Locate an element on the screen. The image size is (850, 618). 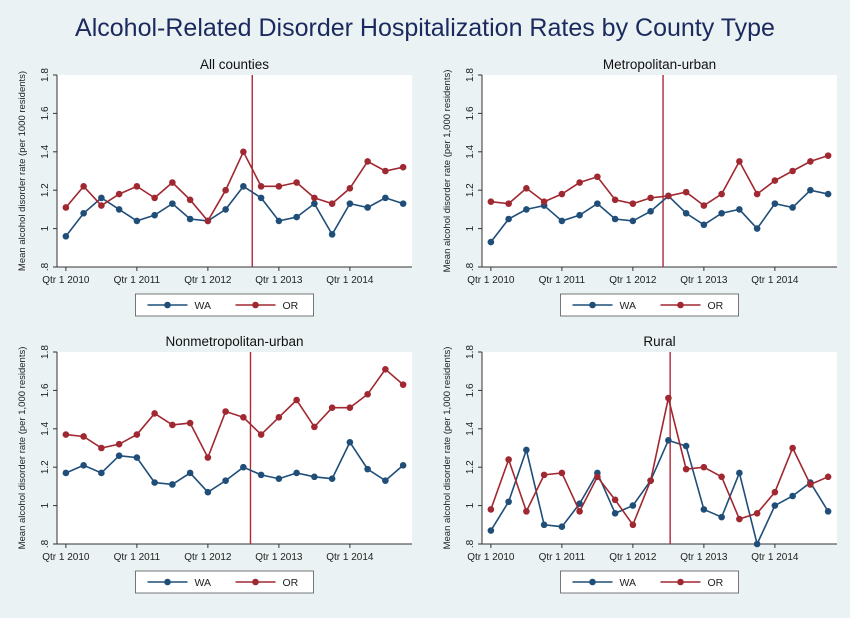
legend-label-wa: WA is located at coordinates (628, 306).